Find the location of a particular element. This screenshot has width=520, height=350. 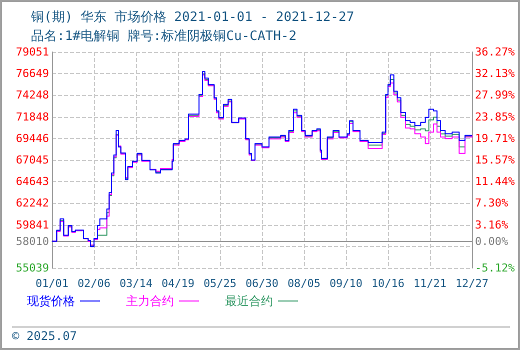

y-tick-label: 76649 is located at coordinates (32, 73).